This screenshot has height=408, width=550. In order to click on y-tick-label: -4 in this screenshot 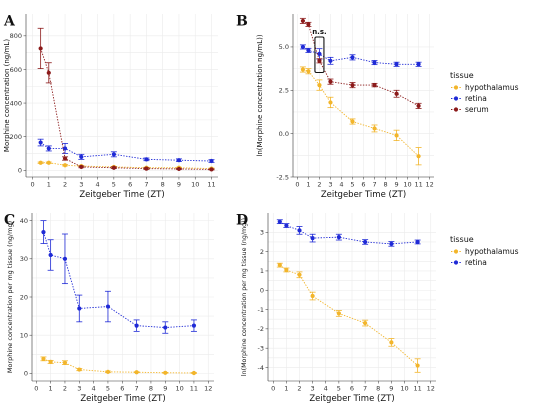, I will do `click(261, 368)`.